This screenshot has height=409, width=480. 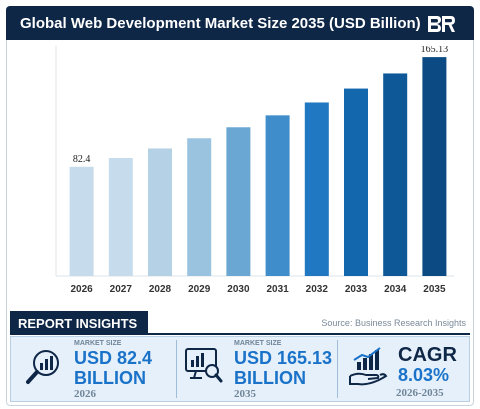 What do you see at coordinates (82, 159) in the screenshot?
I see `data-label: 82.4` at bounding box center [82, 159].